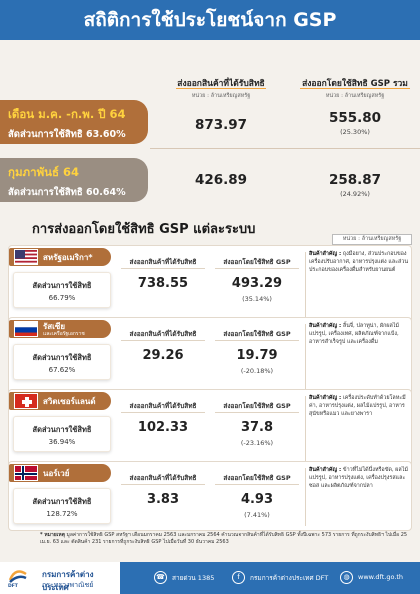 The image size is (420, 594). I want to click on country-name: รัสเซีย, so click(54, 326).